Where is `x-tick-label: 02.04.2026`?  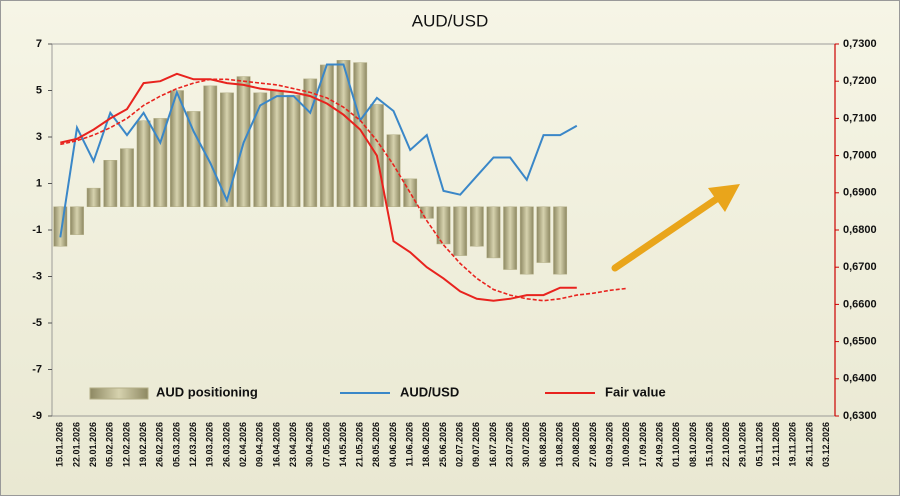 x-tick-label: 02.04.2026 is located at coordinates (243, 444).